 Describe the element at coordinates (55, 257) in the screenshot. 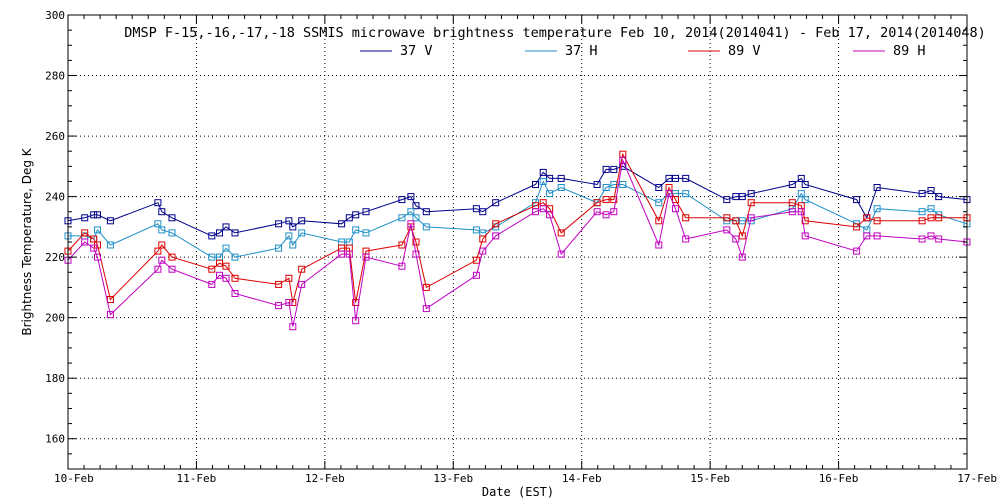

I see `y-tick-label: 220` at that location.